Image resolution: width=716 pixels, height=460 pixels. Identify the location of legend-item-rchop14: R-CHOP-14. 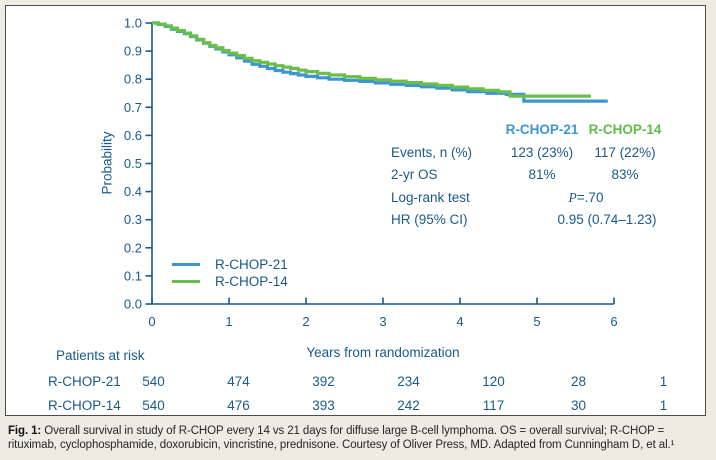
(230, 281).